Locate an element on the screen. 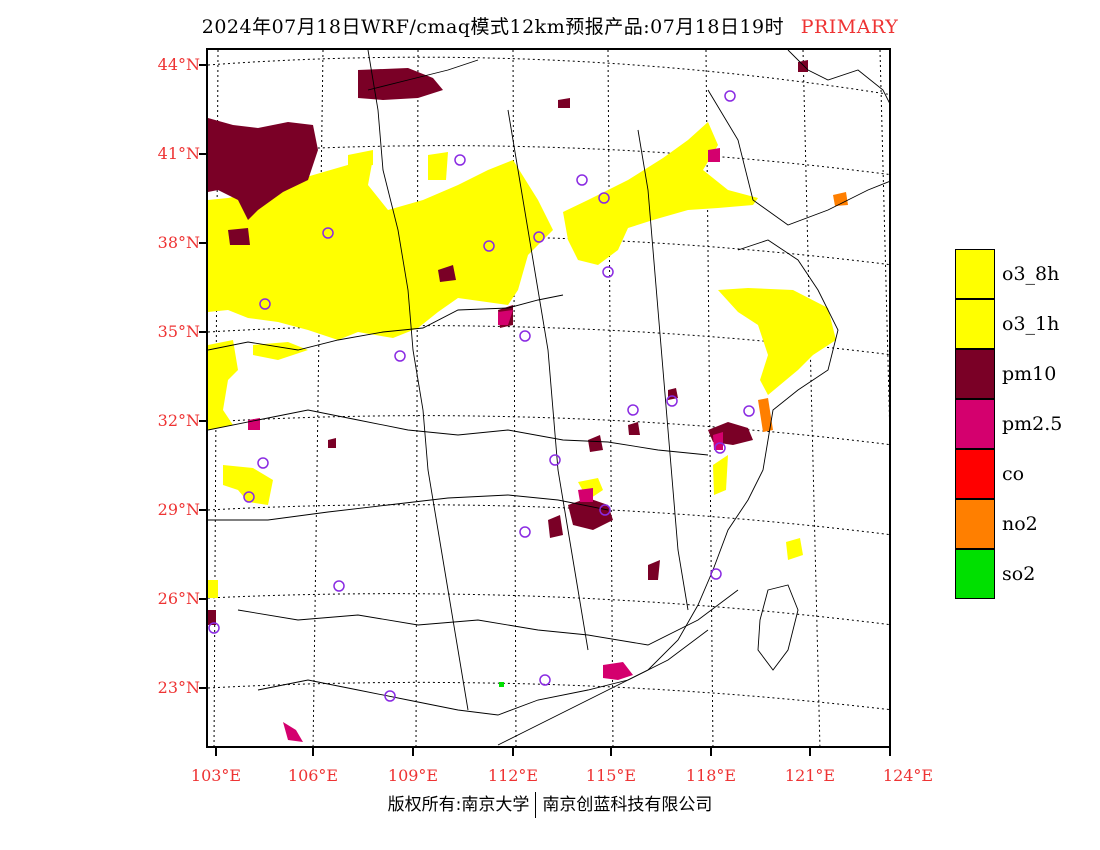  legend-item-pm25: pm2.5 is located at coordinates (1027, 424).